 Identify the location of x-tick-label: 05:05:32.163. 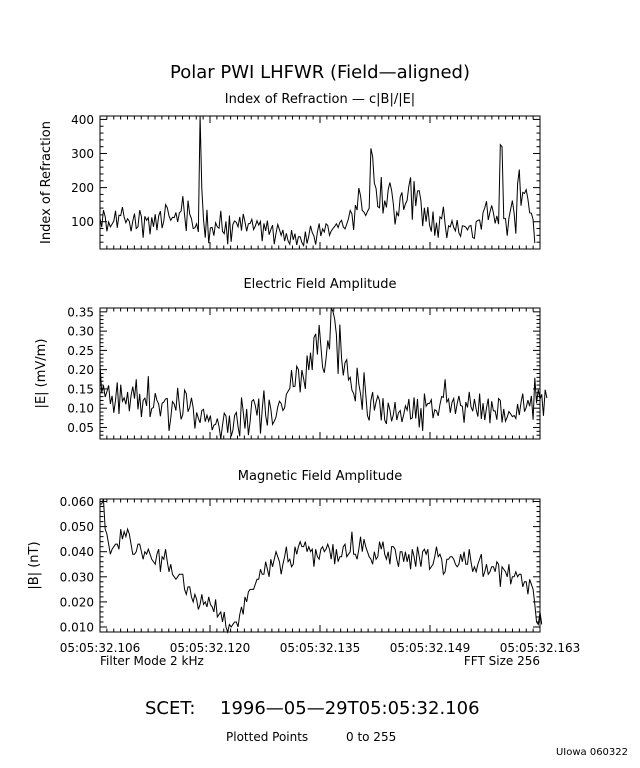
(540, 648).